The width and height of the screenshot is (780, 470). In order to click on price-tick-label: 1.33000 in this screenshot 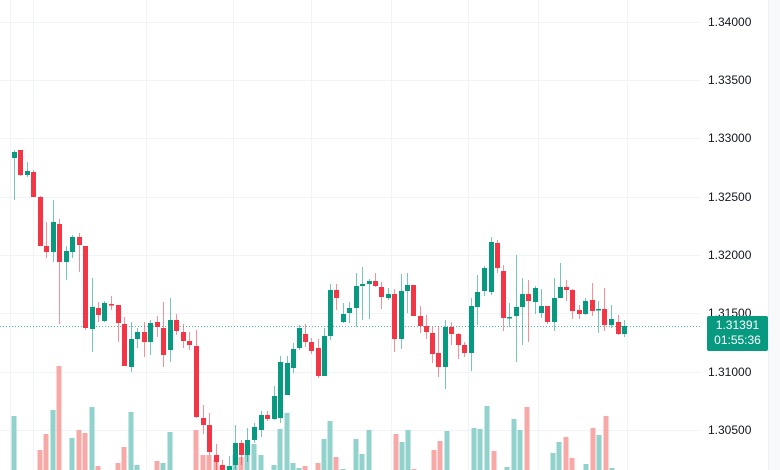, I will do `click(730, 138)`.